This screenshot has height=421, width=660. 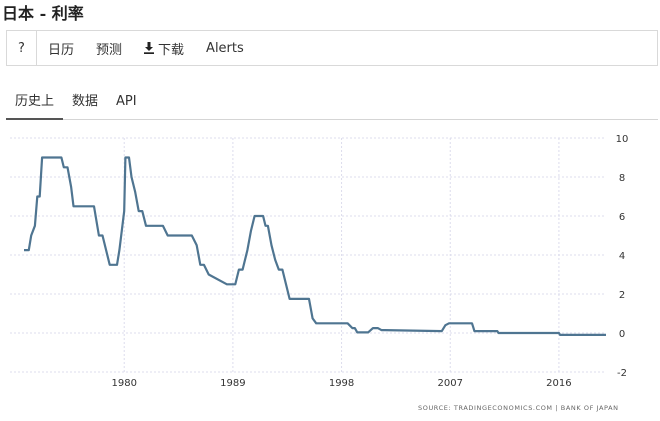 What do you see at coordinates (126, 101) in the screenshot?
I see `tab-api: API` at bounding box center [126, 101].